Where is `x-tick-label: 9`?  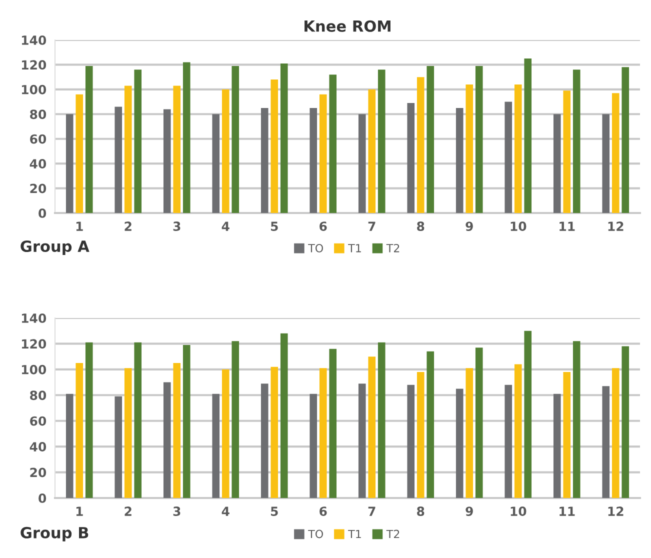
x-tick-label: 9 is located at coordinates (469, 227).